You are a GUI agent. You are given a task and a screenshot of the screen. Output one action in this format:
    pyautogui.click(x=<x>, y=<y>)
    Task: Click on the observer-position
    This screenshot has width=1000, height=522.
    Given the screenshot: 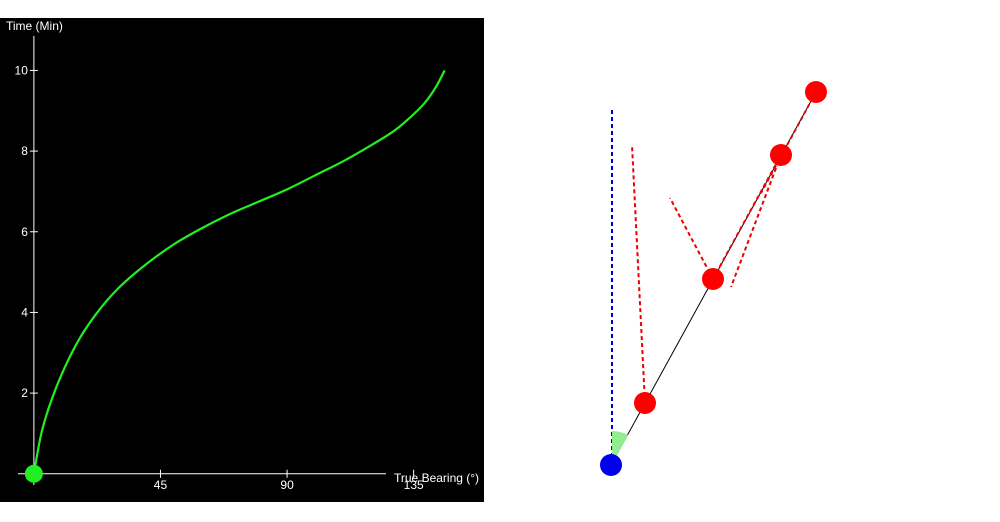 What is the action you would take?
    pyautogui.click(x=611, y=465)
    